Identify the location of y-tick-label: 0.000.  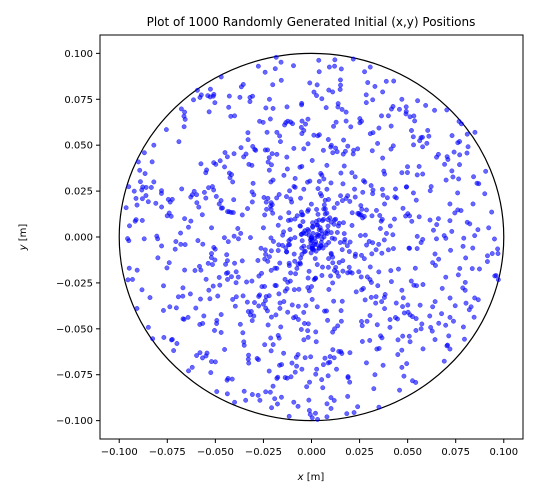
(78, 238).